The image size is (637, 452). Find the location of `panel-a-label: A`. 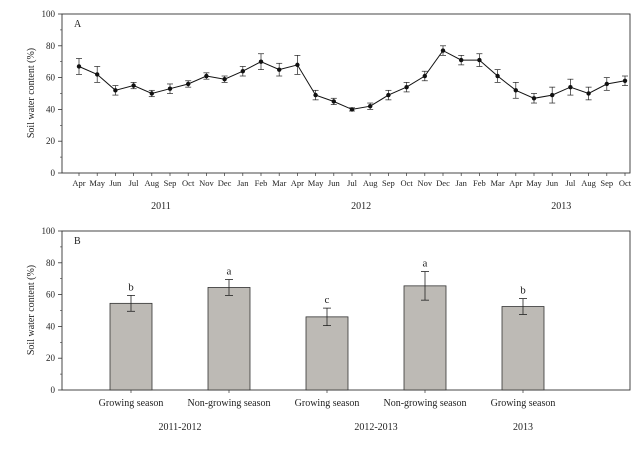

panel-a-label: A is located at coordinates (78, 24).